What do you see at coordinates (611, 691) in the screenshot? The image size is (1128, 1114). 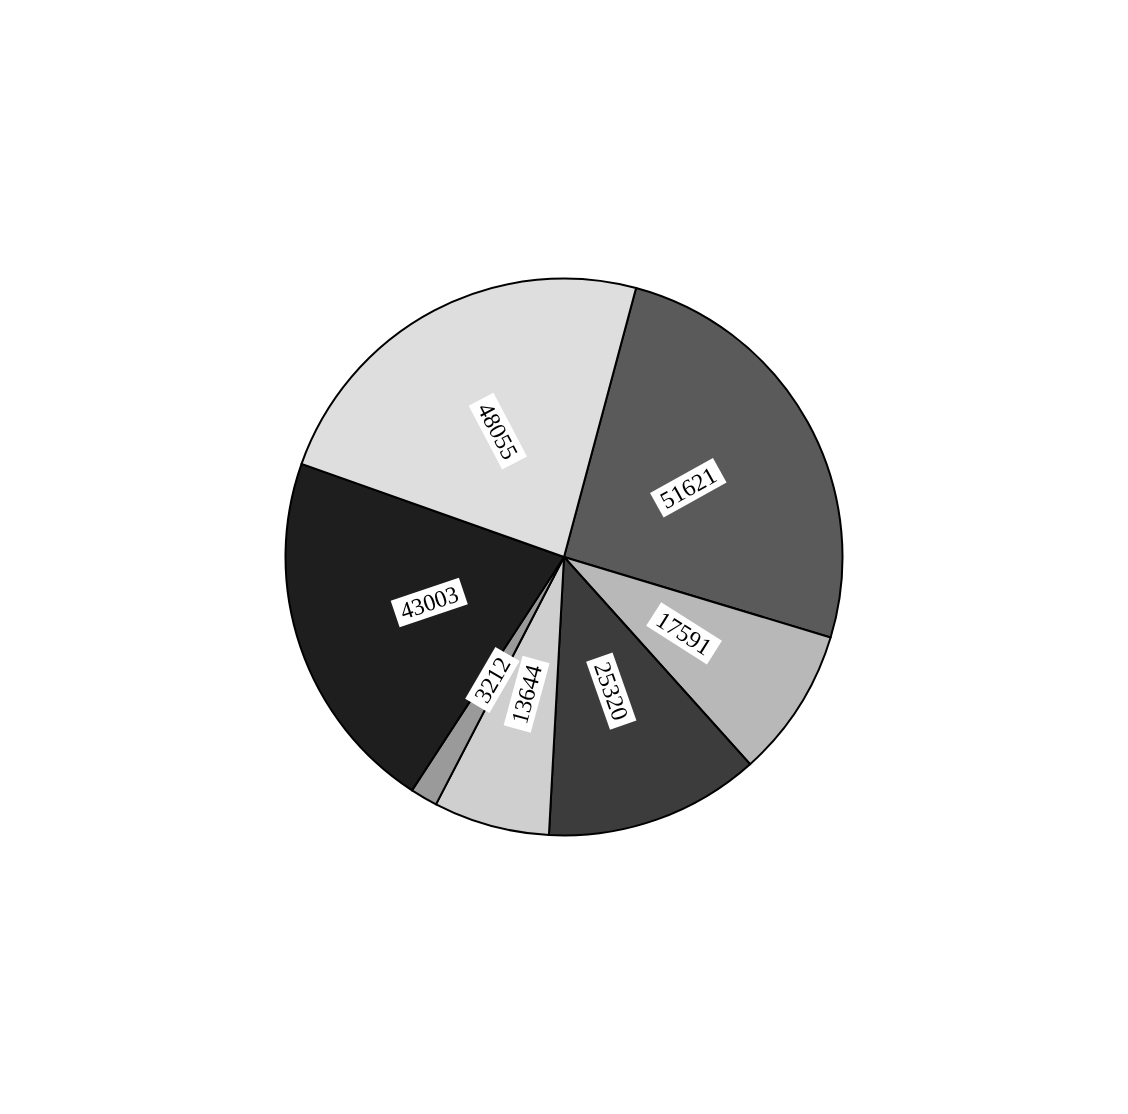 I see `data-label: 25320` at bounding box center [611, 691].